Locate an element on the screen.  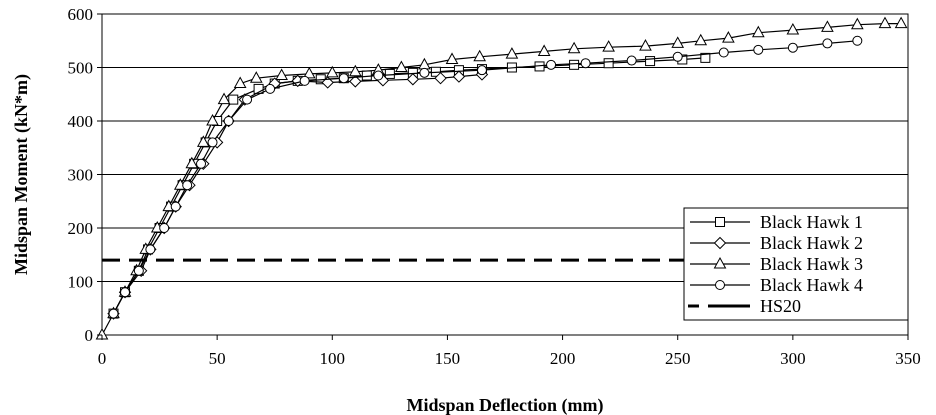
x-tick-label-7: 350 is located at coordinates (908, 358).